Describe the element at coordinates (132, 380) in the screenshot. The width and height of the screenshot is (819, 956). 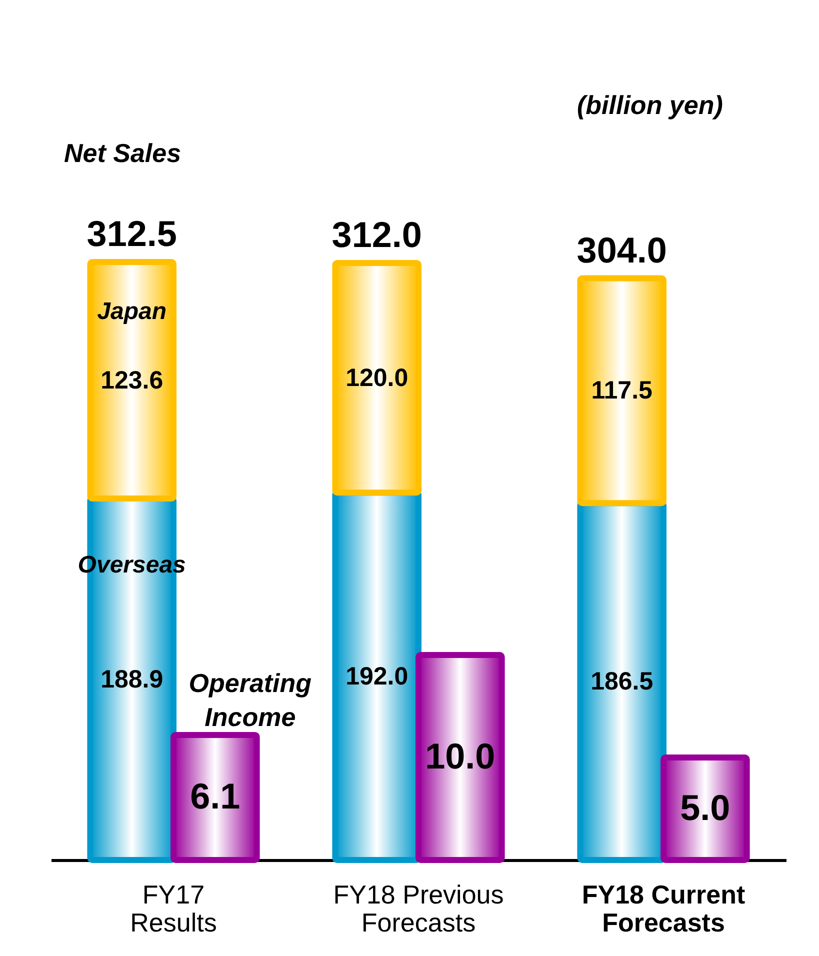
I see `data-label: 123.6` at that location.